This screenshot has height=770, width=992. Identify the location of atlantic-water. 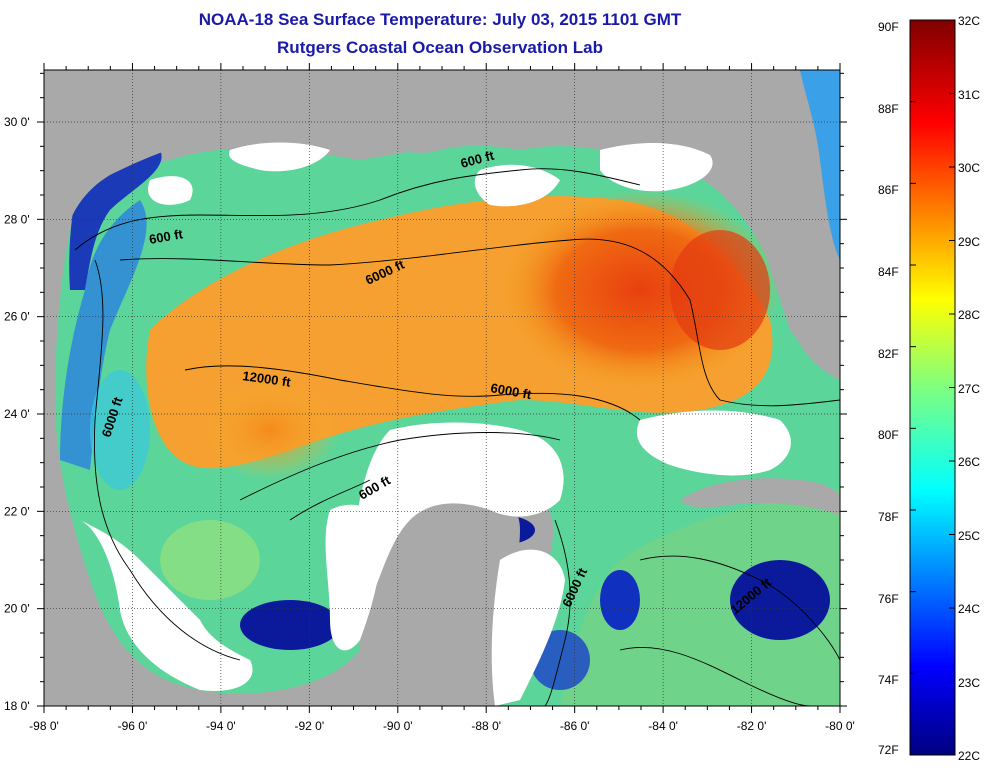
(820, 165).